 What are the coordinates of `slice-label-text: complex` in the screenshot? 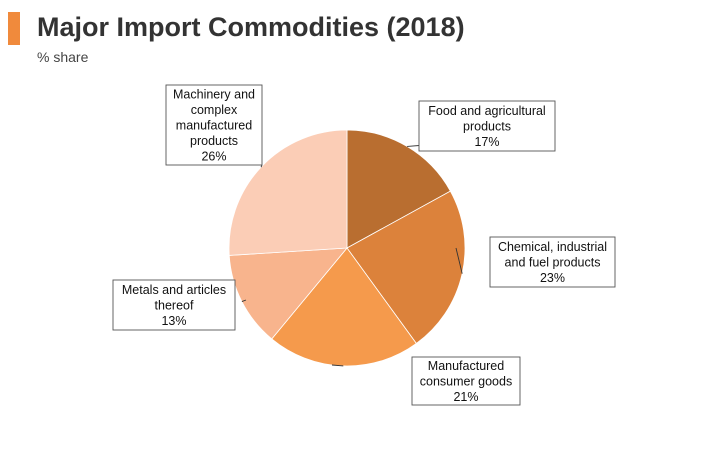 It's located at (214, 110).